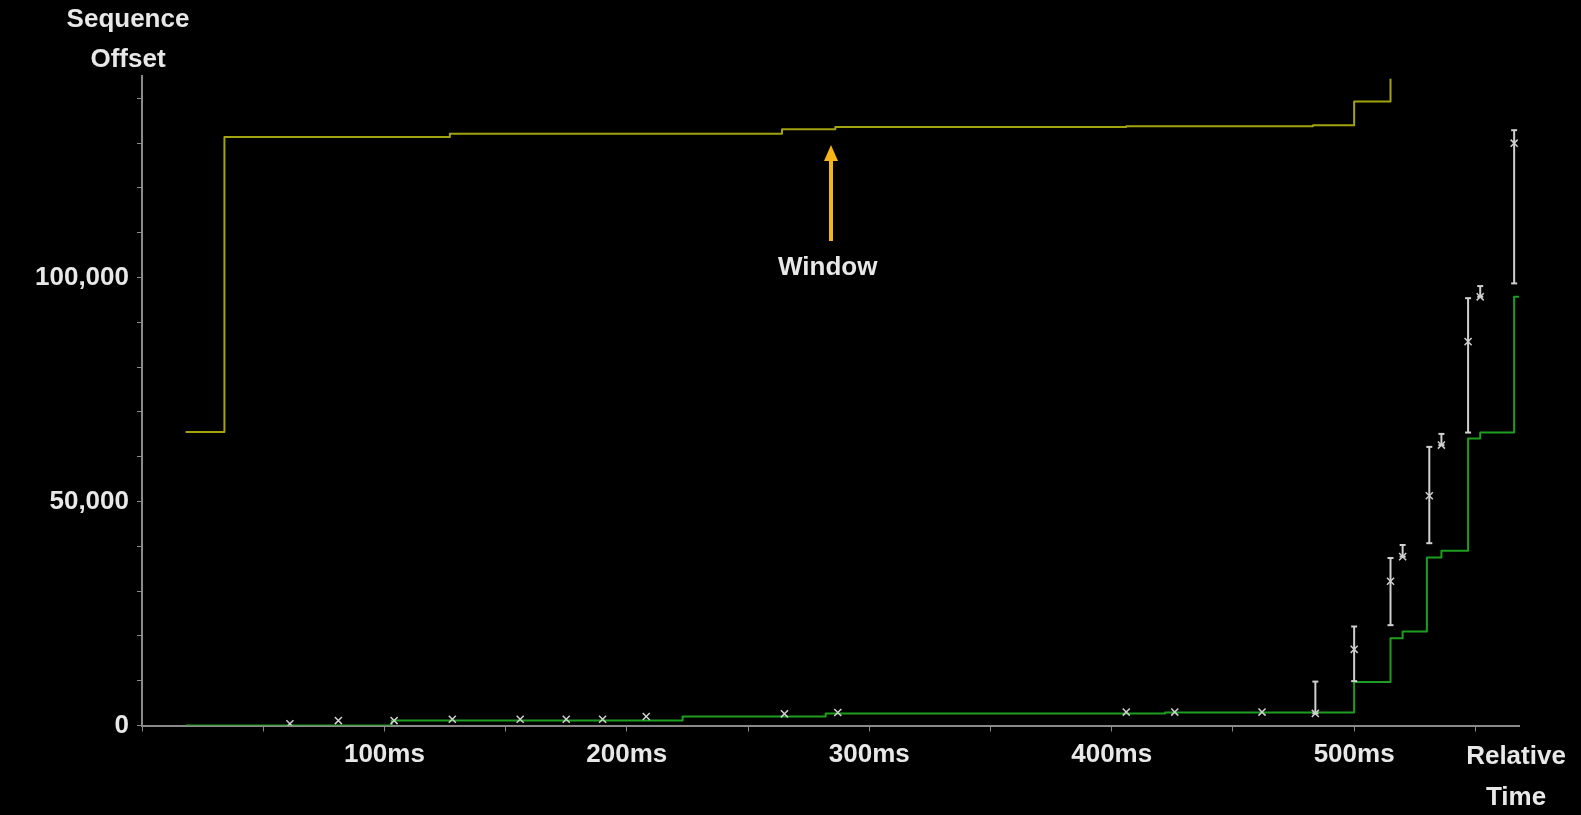 This screenshot has width=1581, height=815. Describe the element at coordinates (121, 723) in the screenshot. I see `y-tick-label: 0` at that location.